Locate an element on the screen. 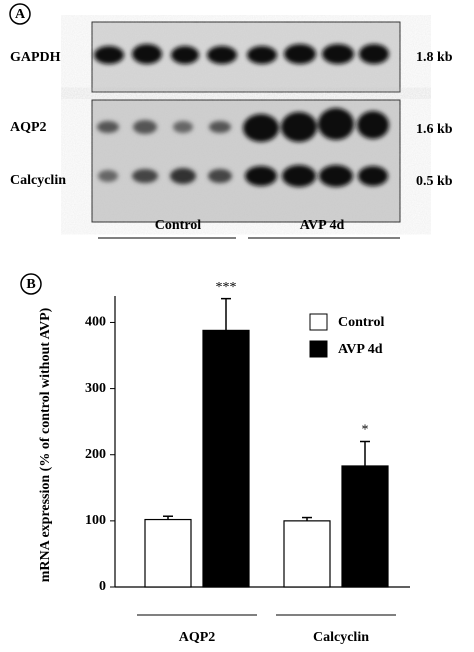 Image resolution: width=474 pixels, height=652 pixels. group-label: Control is located at coordinates (178, 225).